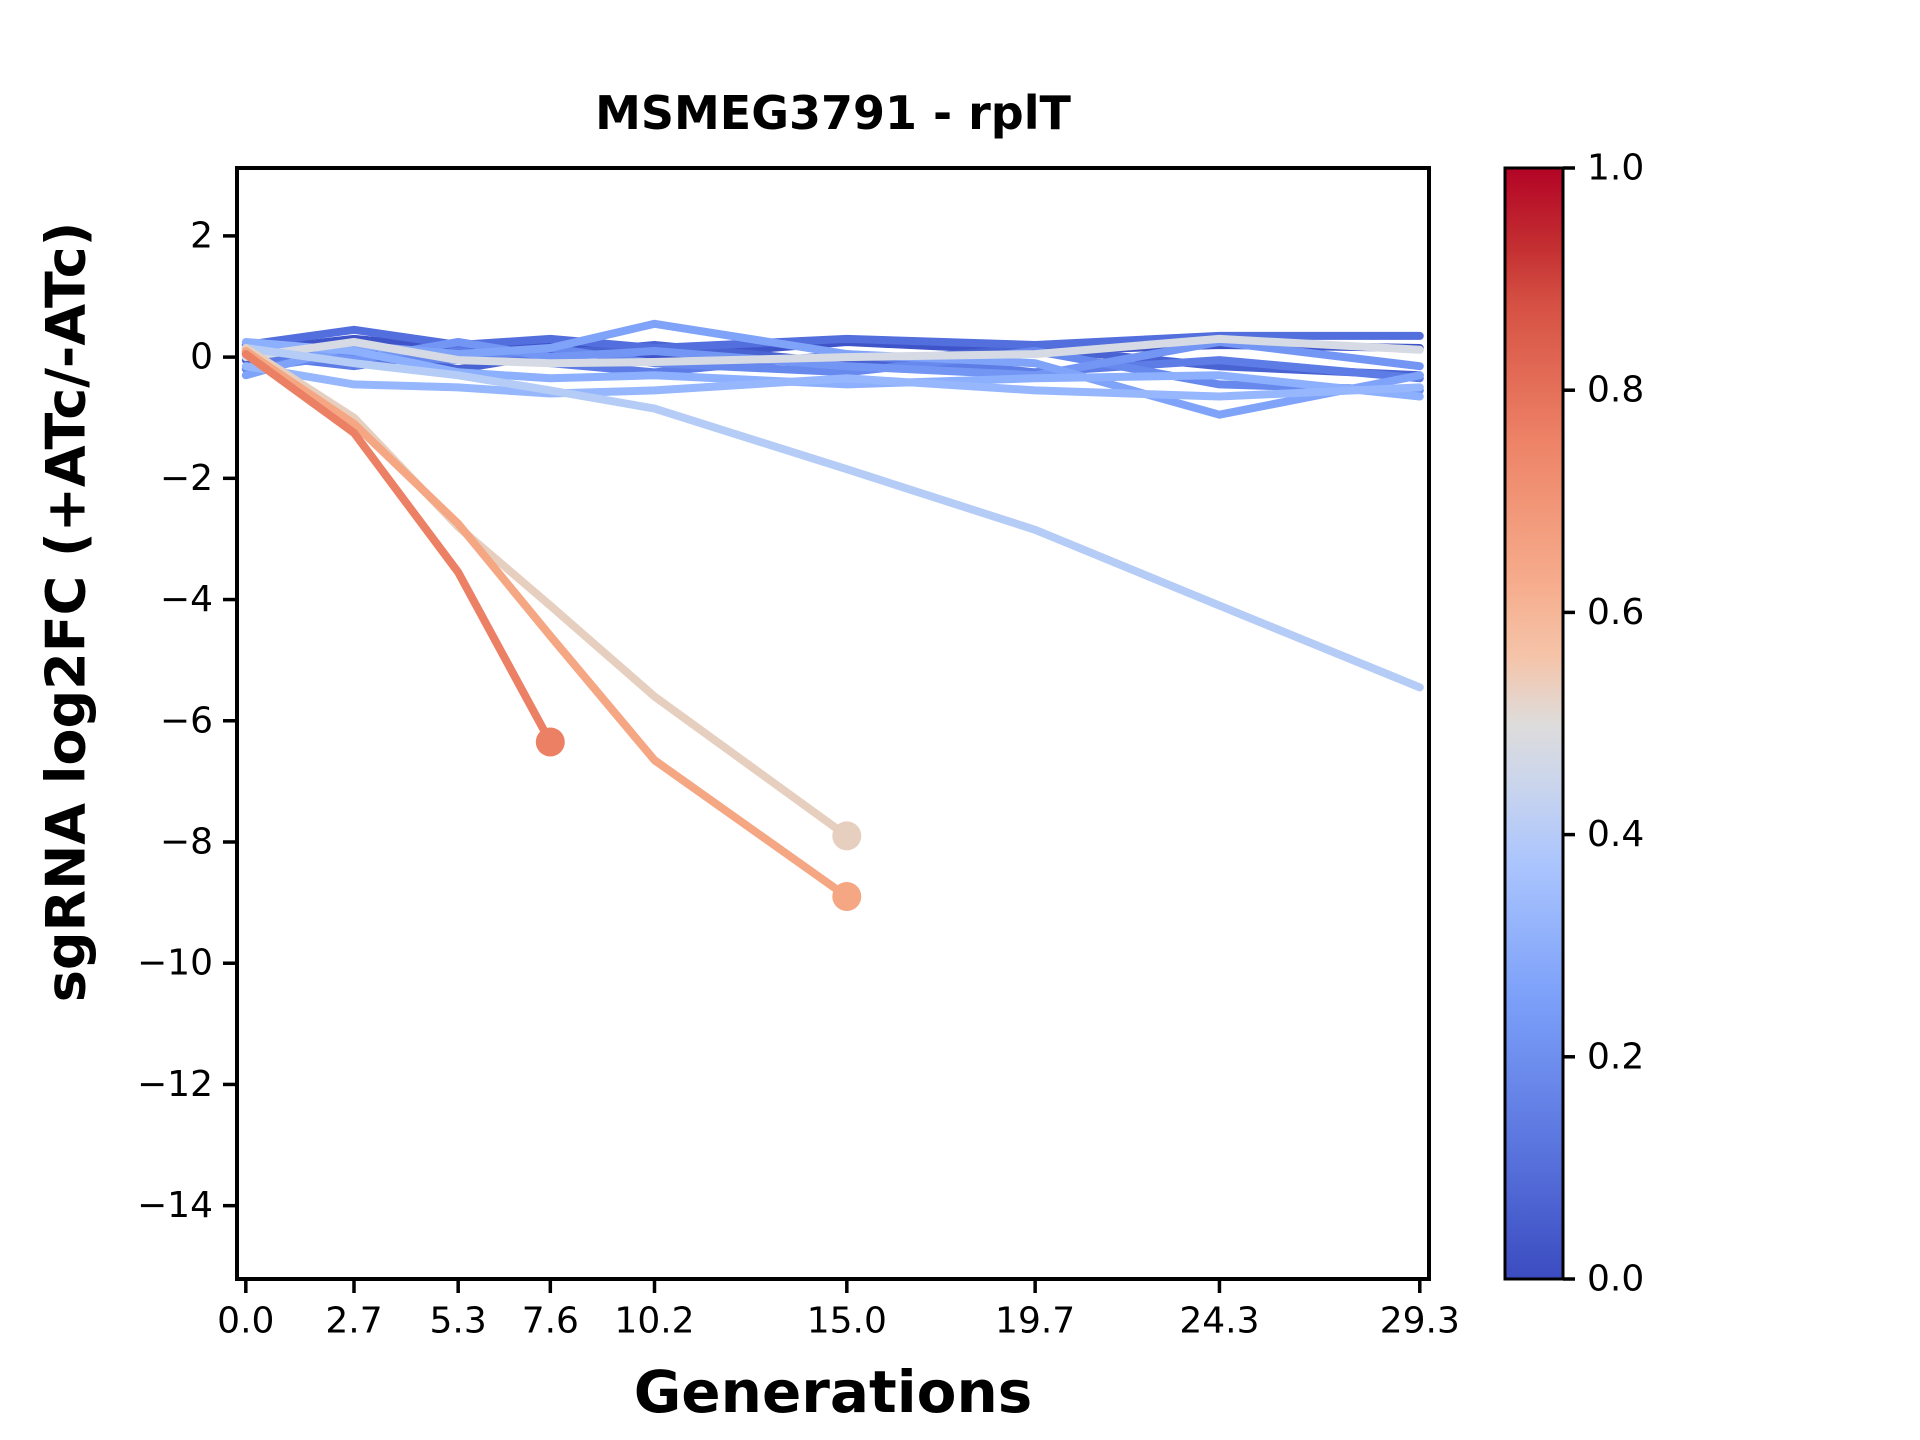 This screenshot has width=1920, height=1440. What do you see at coordinates (175, 963) in the screenshot?
I see `y-tick-label: −10` at bounding box center [175, 963].